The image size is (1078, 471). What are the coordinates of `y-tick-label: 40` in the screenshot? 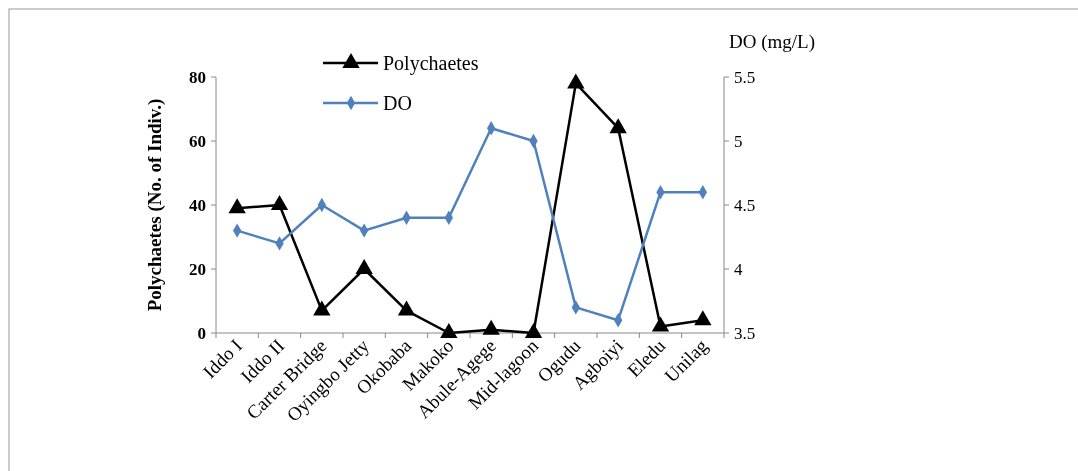 It's located at (197, 205).